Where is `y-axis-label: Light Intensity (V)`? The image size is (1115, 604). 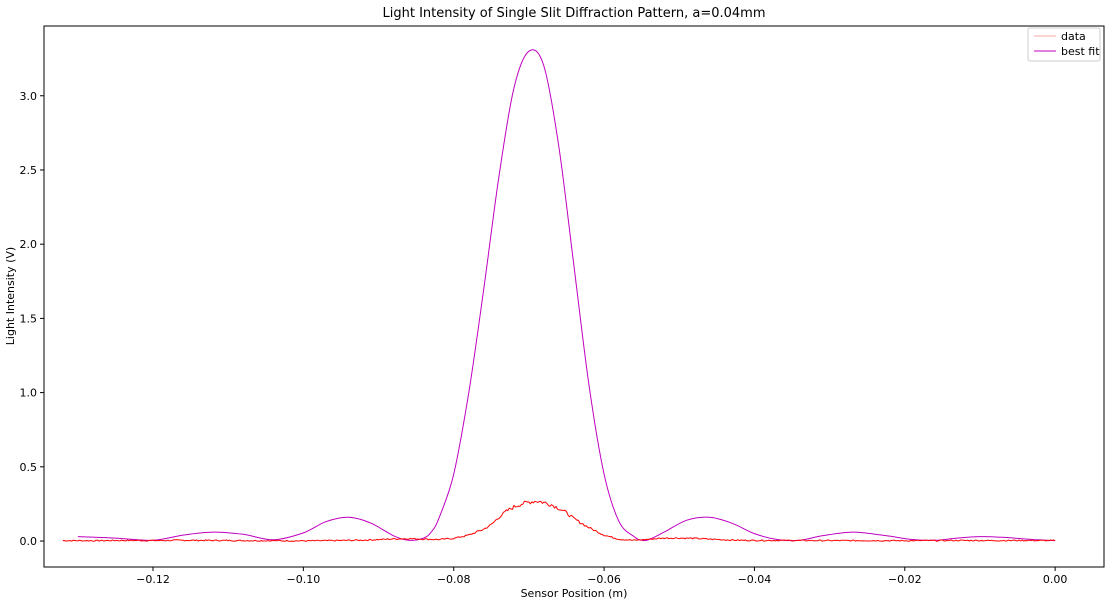 y-axis-label: Light Intensity (V) is located at coordinates (10, 296).